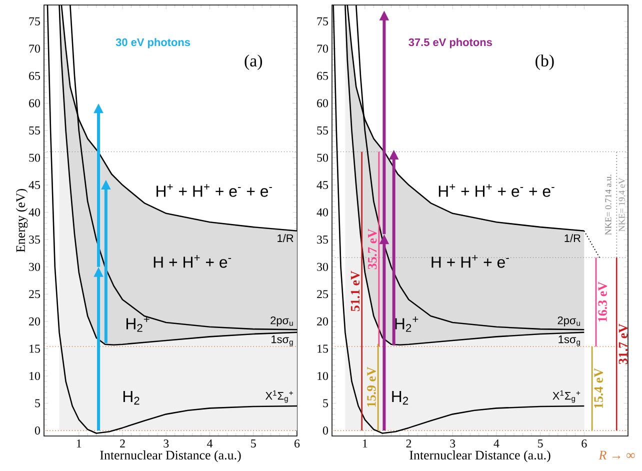  What do you see at coordinates (598, 388) in the screenshot?
I see `text: 15.4 eV` at bounding box center [598, 388].